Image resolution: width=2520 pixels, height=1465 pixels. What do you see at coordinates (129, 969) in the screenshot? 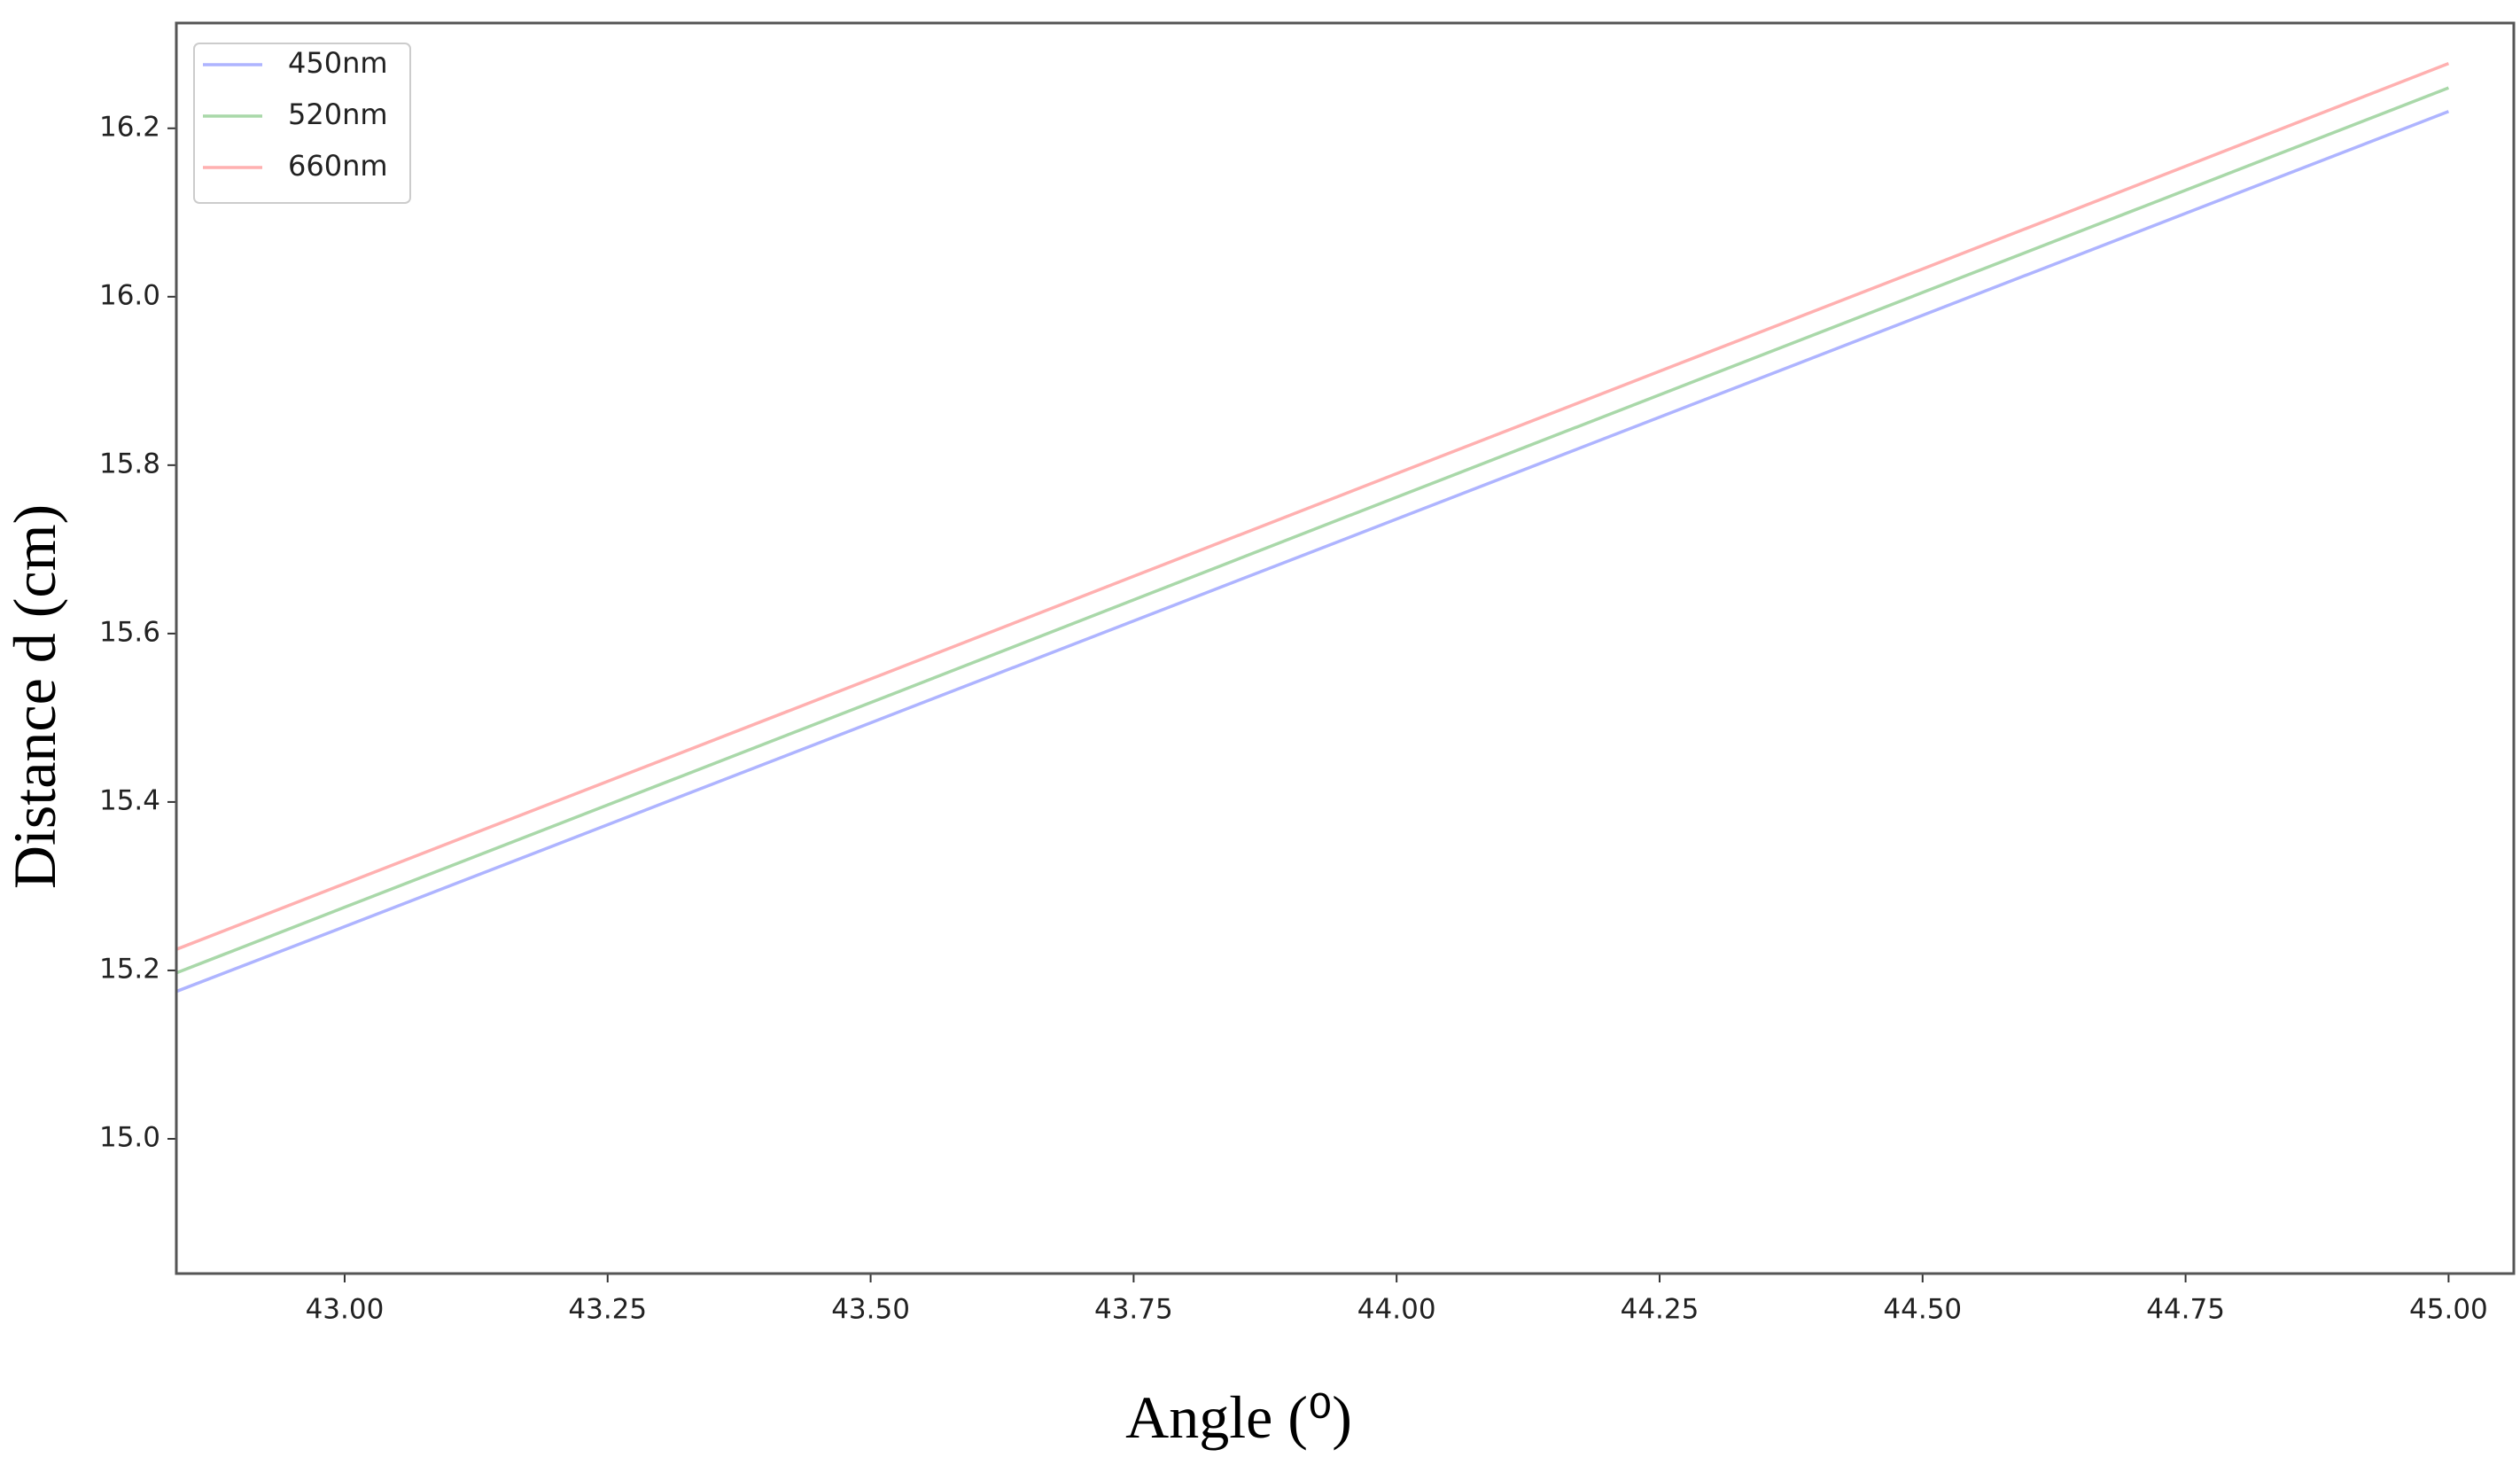
I see `y-tick-label: 15.2` at bounding box center [129, 969].